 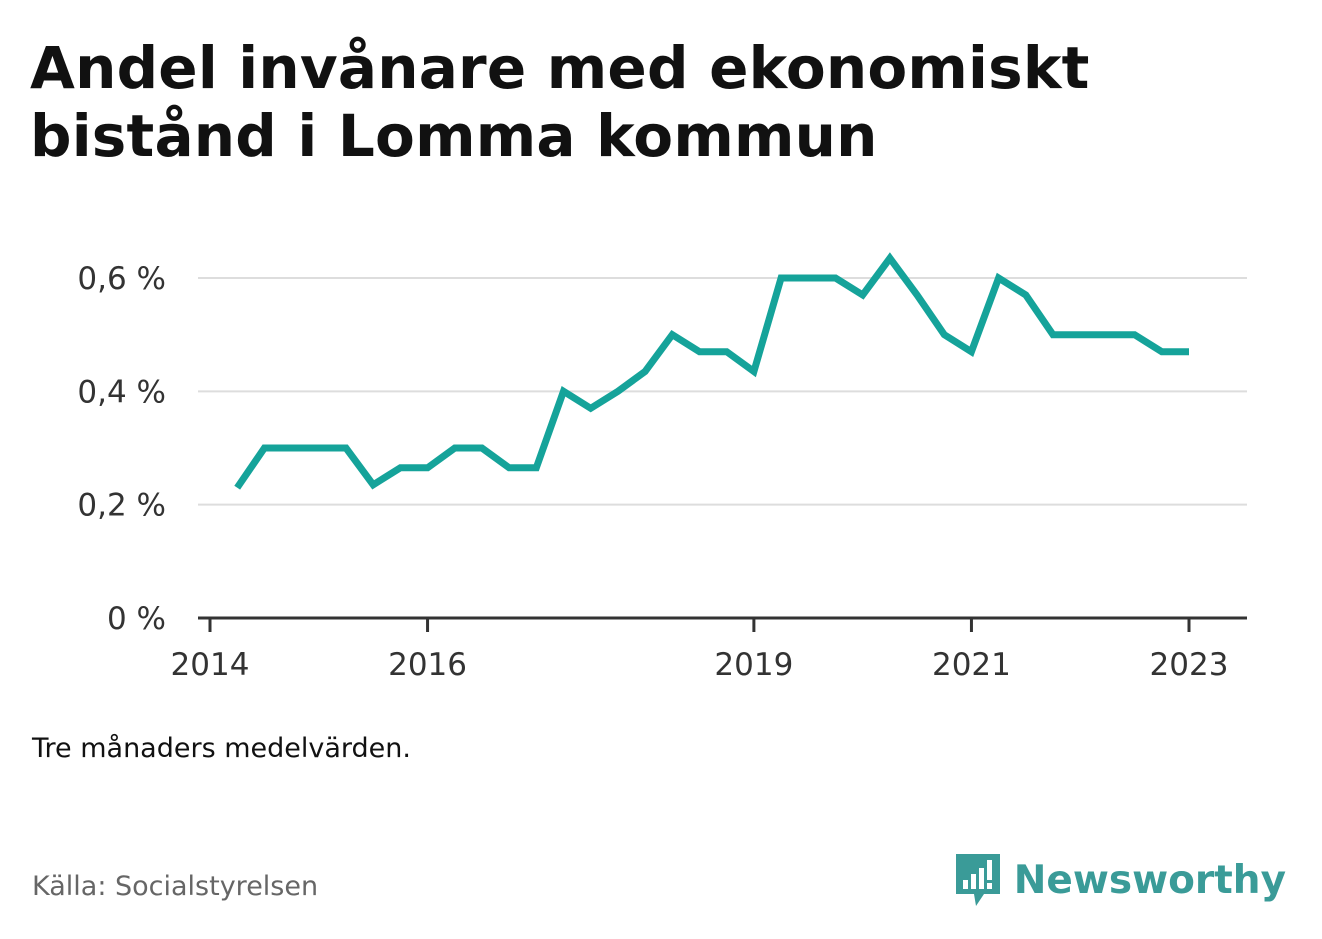 I want to click on x-tick-label: 2019, so click(x=753, y=665).